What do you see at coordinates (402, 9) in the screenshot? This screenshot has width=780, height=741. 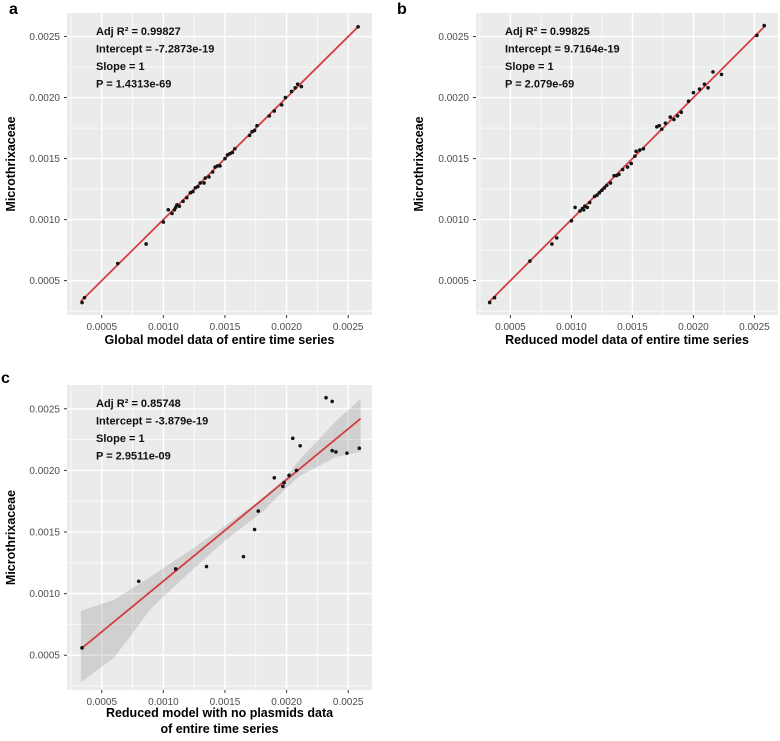 I see `panel-letter-b: b` at bounding box center [402, 9].